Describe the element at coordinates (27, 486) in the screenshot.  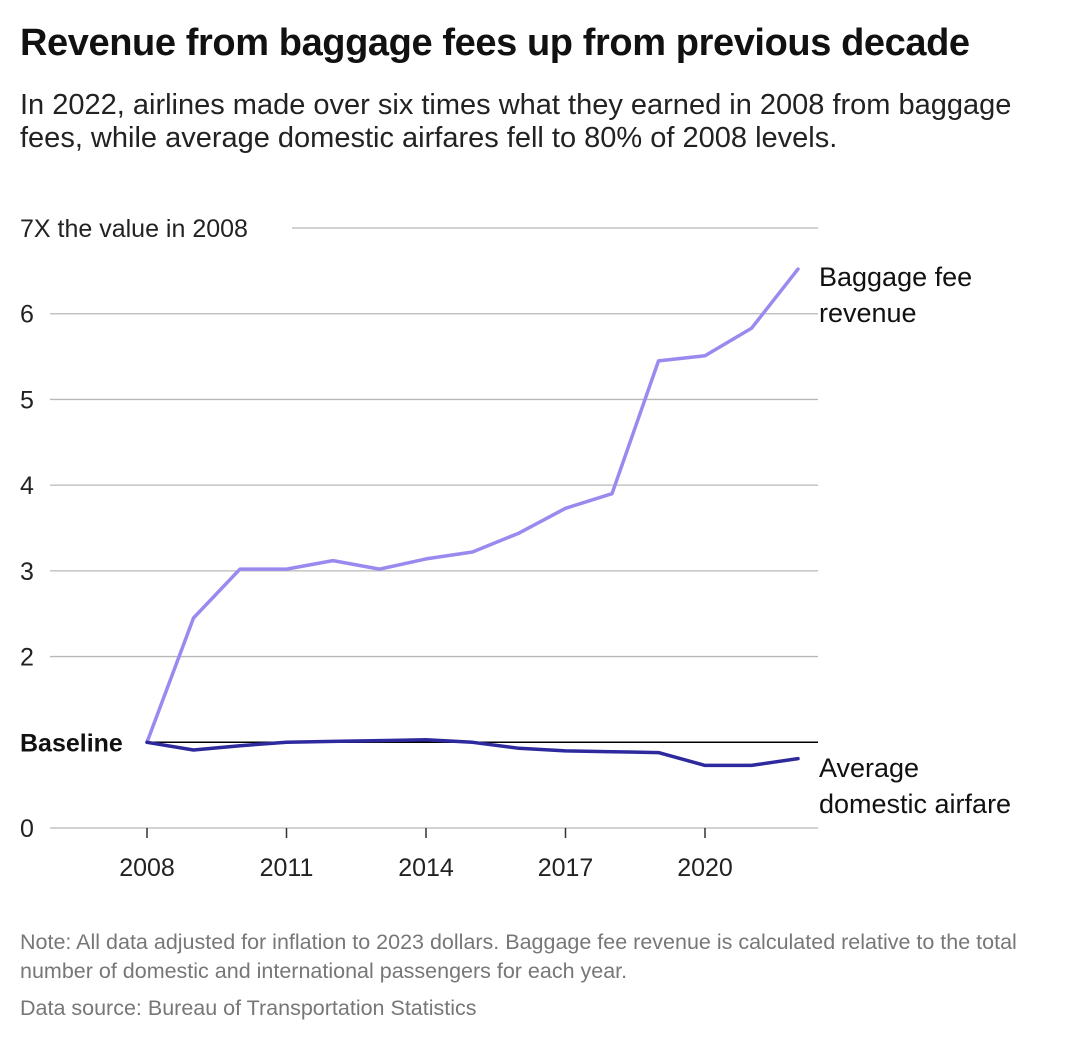
I see `y-tick-label-4: 4` at that location.